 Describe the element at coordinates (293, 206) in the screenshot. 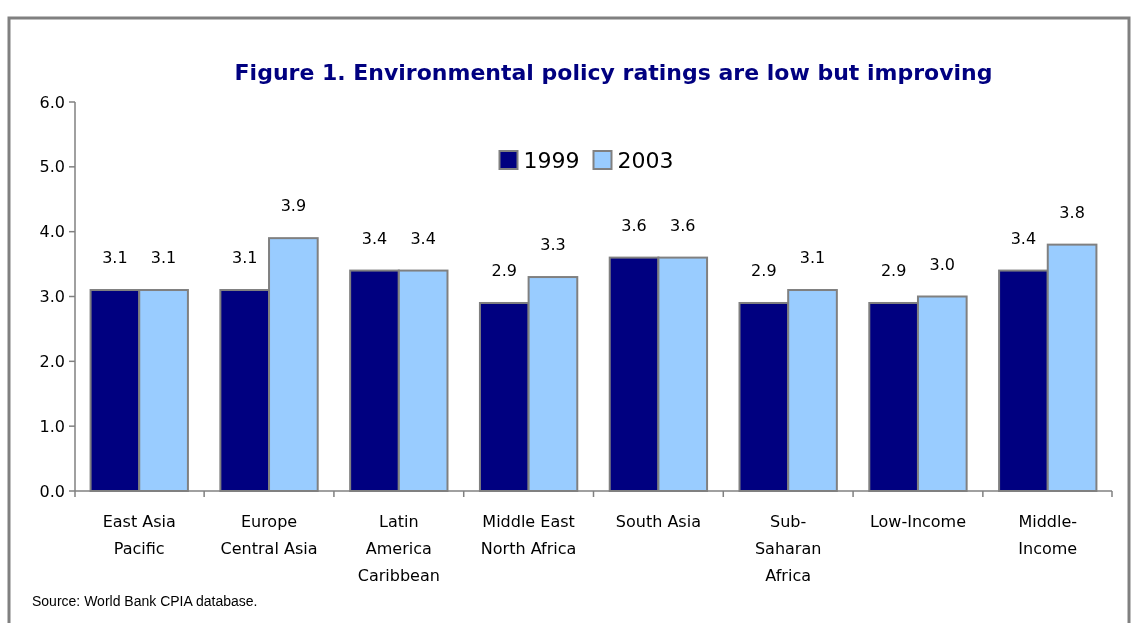

I see `data-label: 3.9` at that location.